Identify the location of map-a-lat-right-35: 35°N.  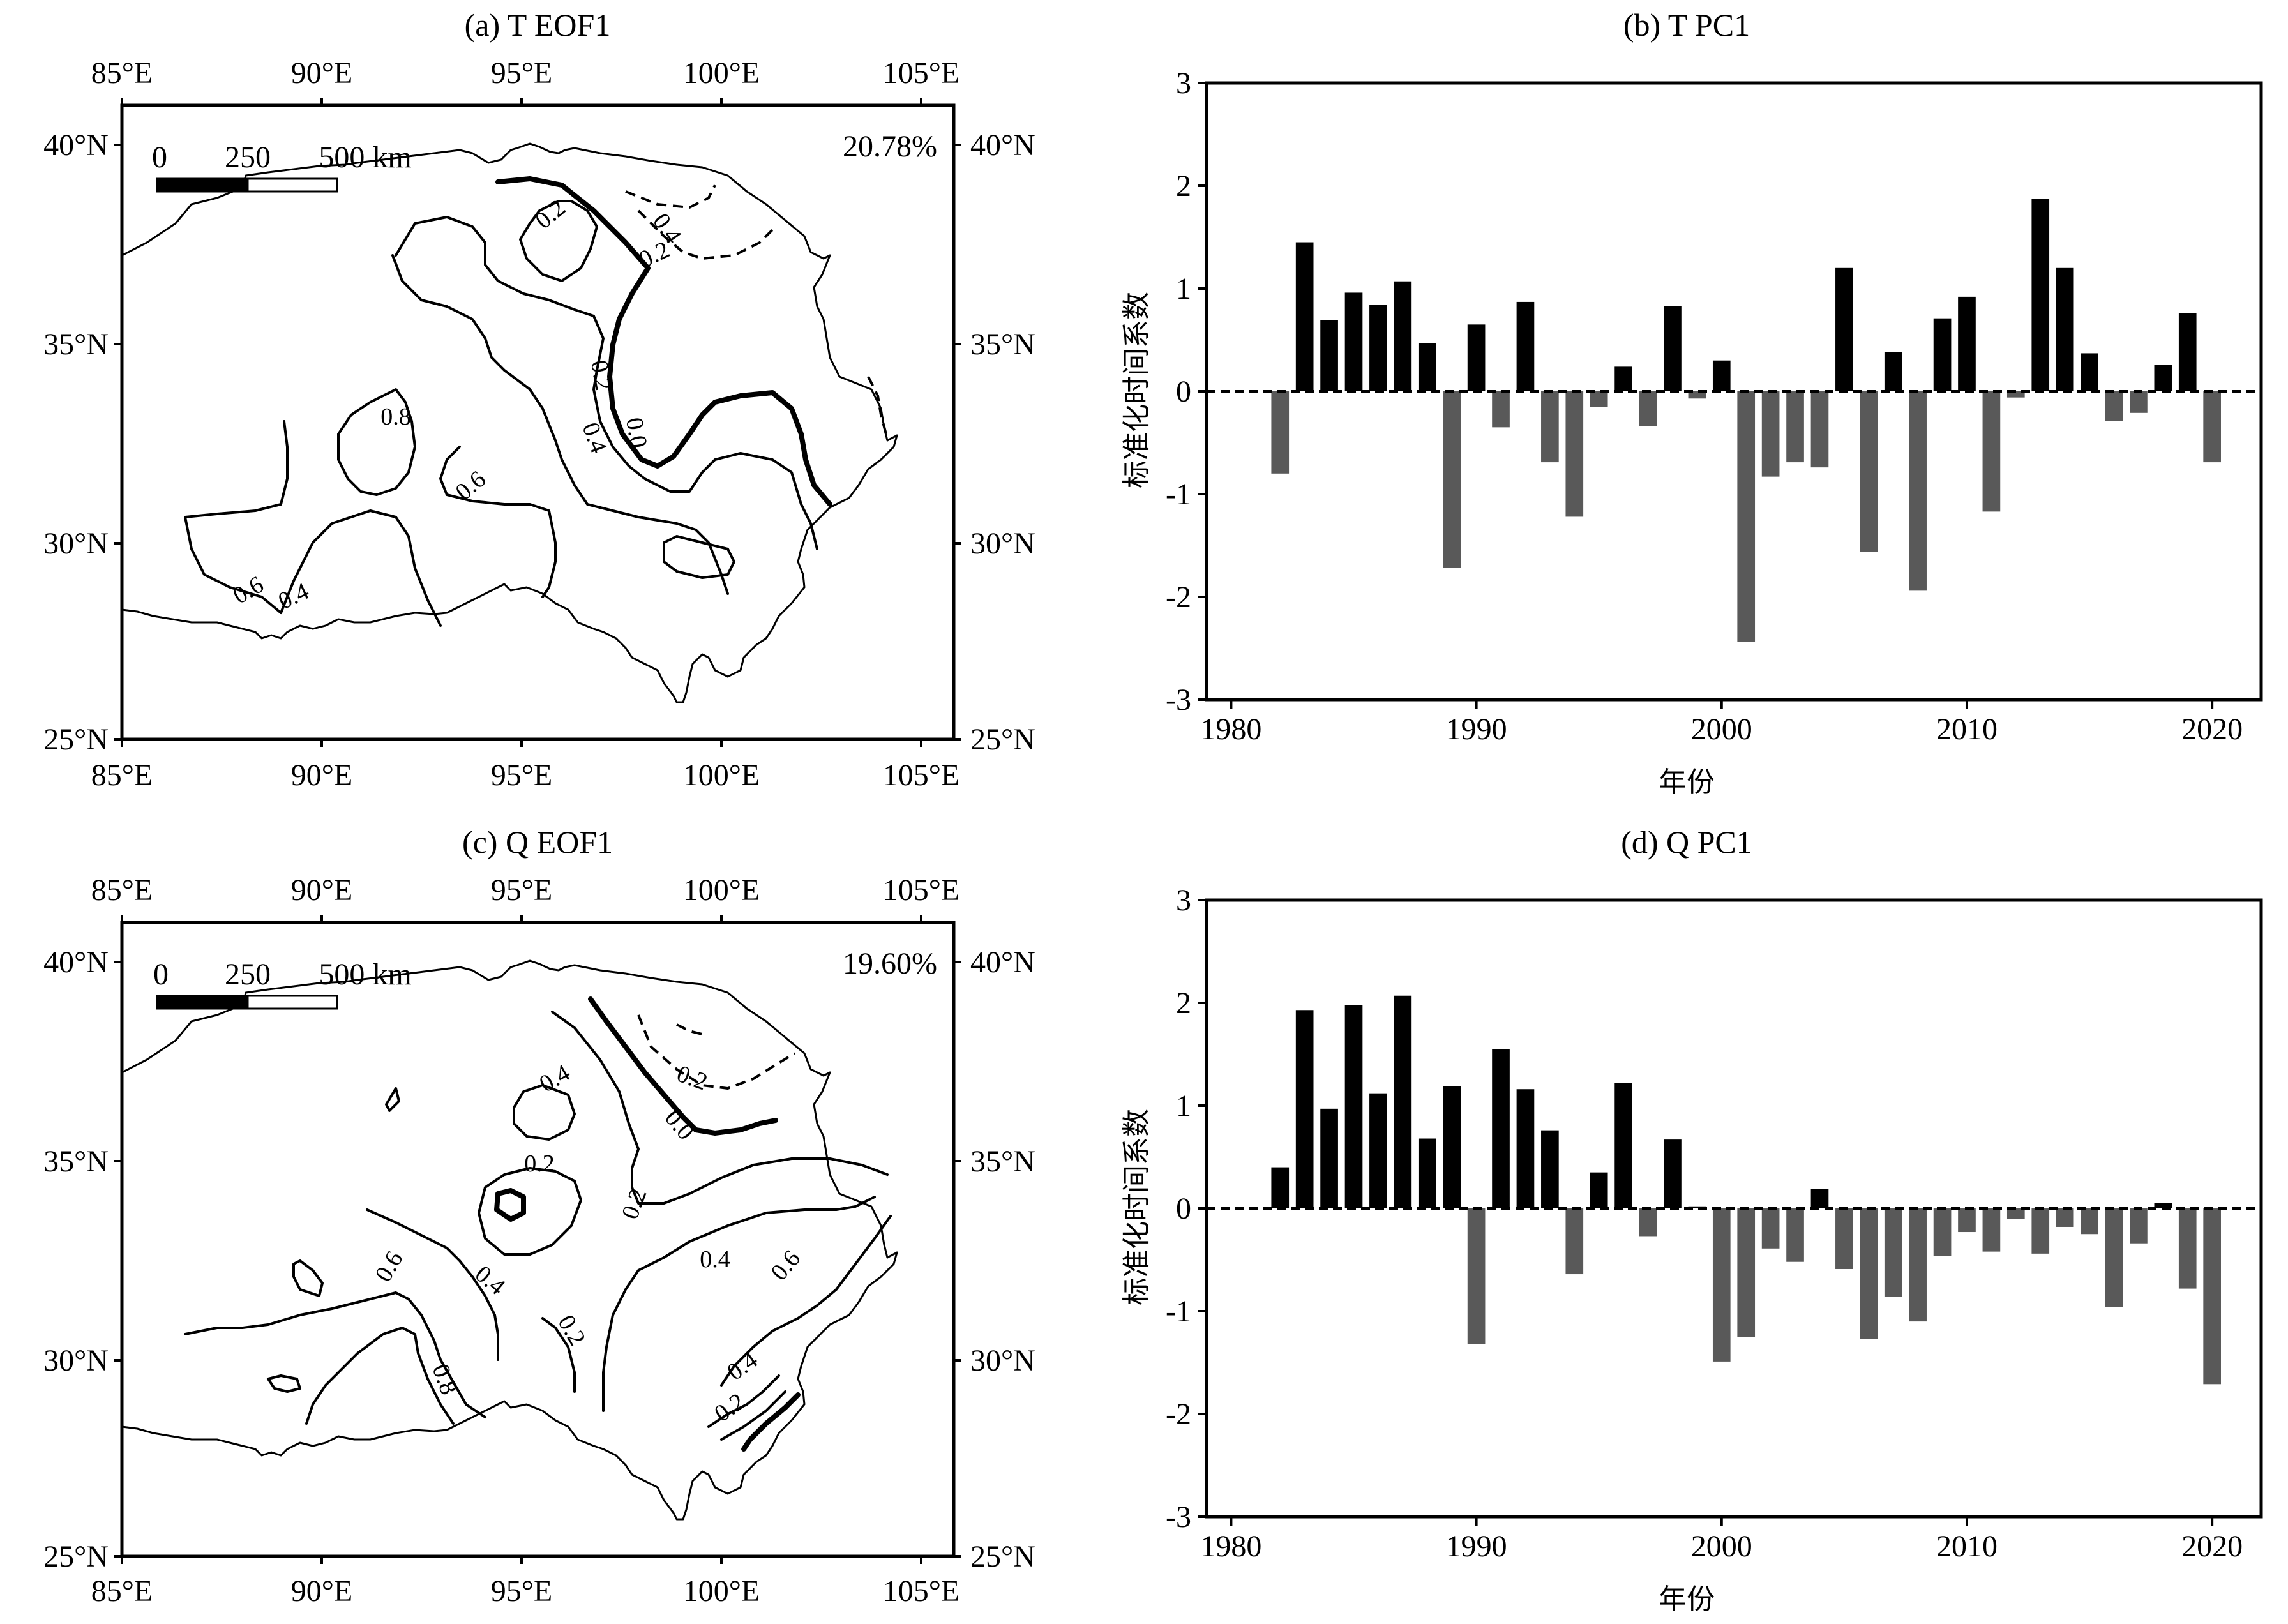
(1002, 344).